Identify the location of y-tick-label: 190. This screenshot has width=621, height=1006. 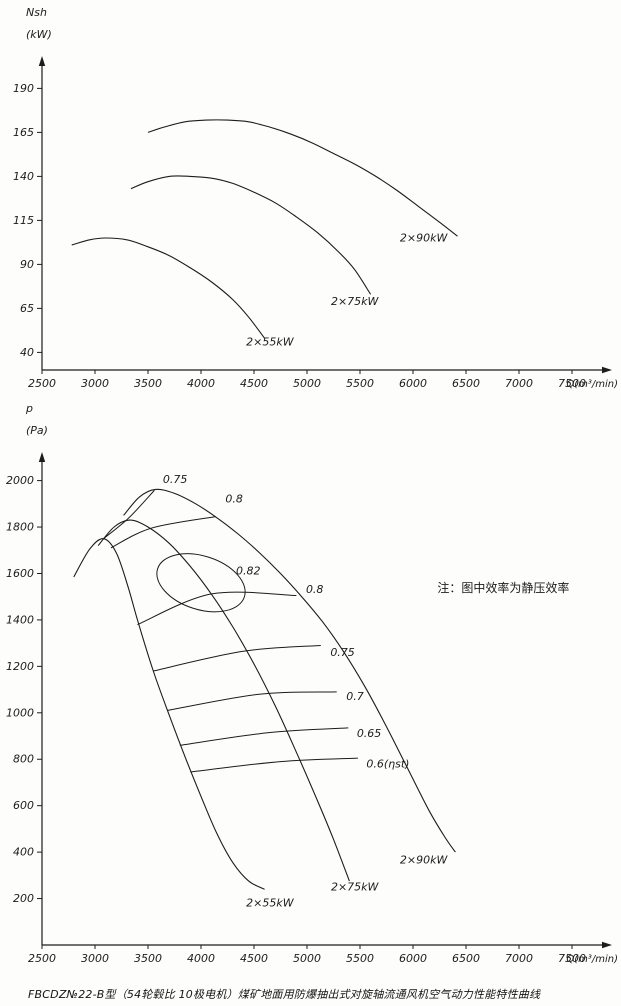
(23, 88).